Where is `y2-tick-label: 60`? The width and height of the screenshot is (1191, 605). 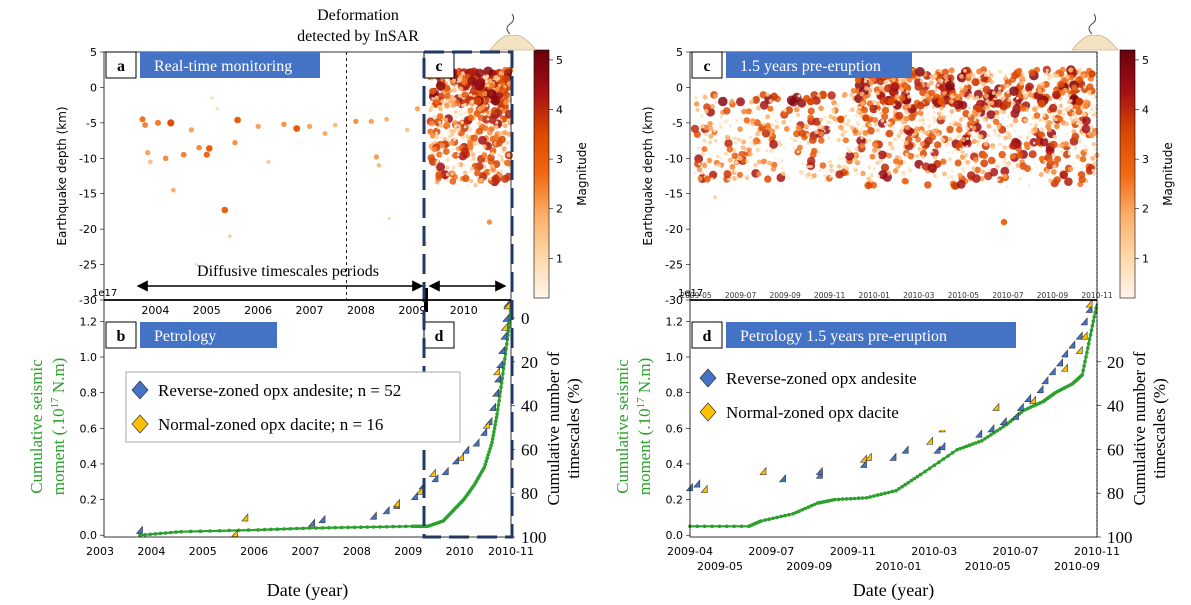 y2-tick-label: 60 is located at coordinates (1115, 449).